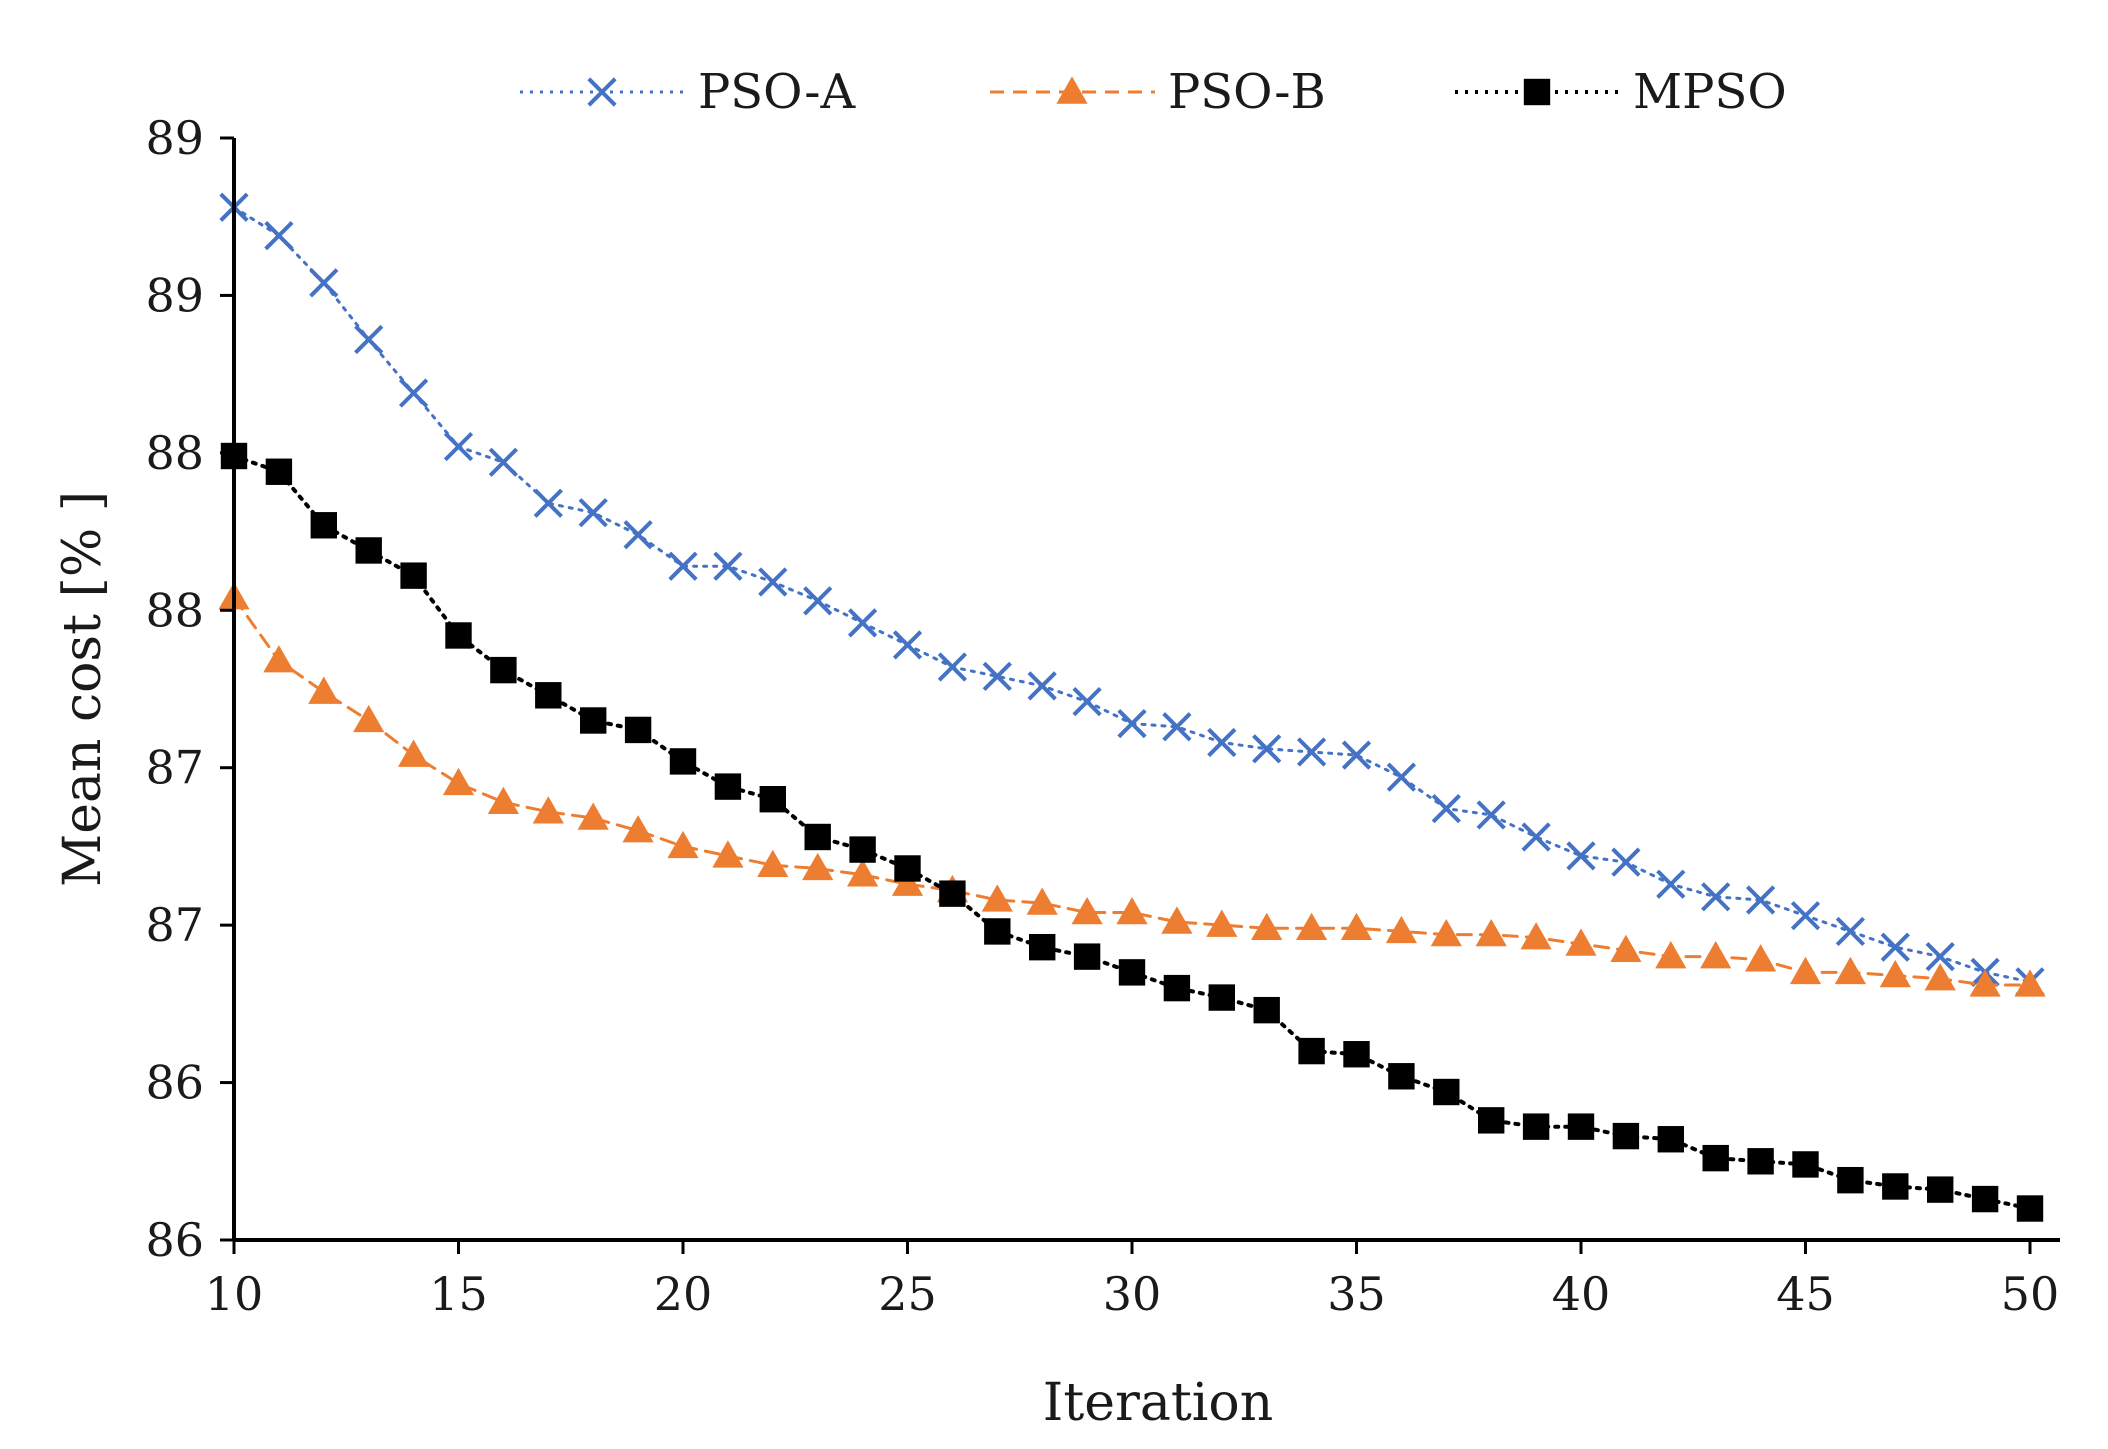  I want to click on x-tick-label: 50, so click(2030, 1294).